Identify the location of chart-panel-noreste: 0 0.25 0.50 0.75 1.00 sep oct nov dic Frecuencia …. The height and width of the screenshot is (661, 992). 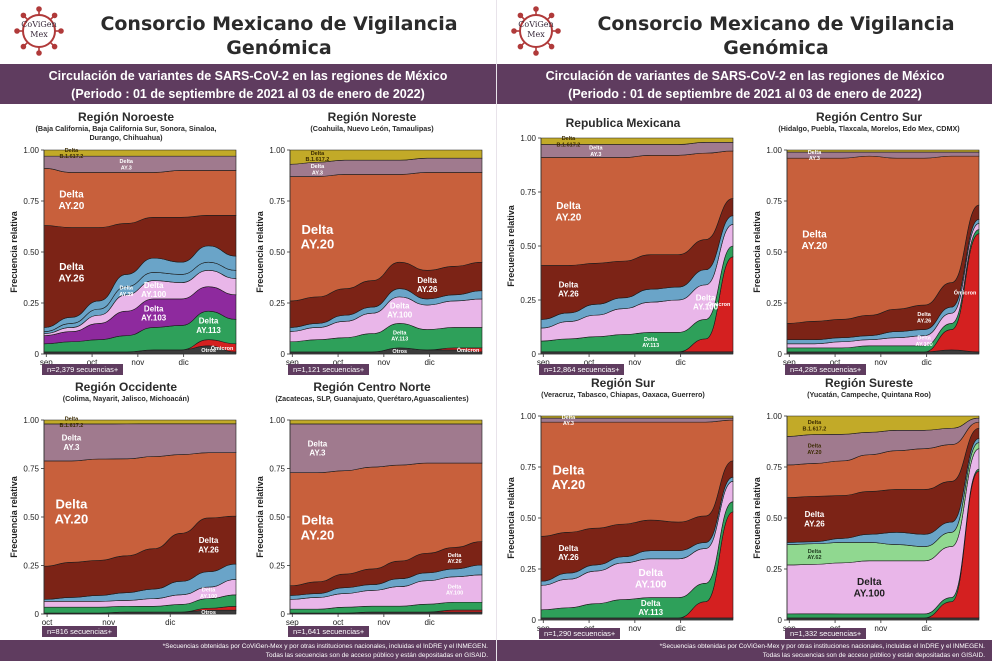
(372, 242).